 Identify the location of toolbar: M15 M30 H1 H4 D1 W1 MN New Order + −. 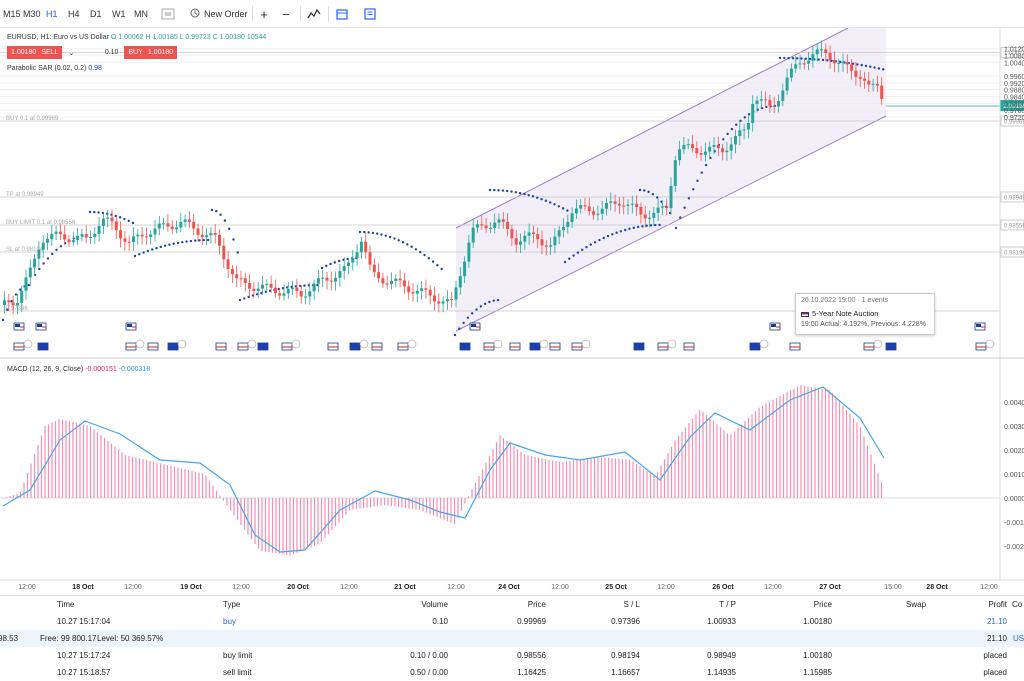
(512, 14).